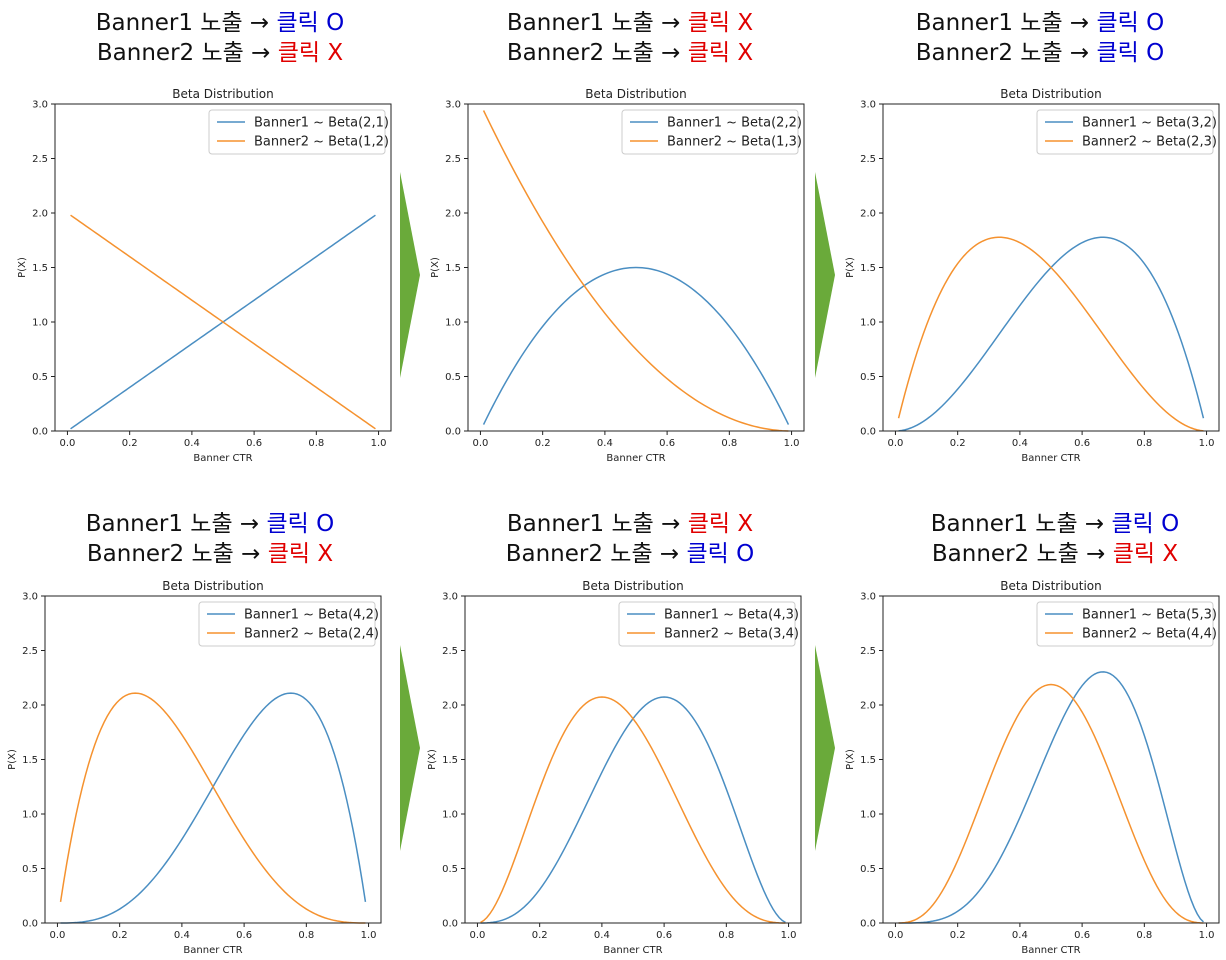  Describe the element at coordinates (321, 123) in the screenshot. I see `legend-label-1: Banner1 ~ Beta(2,1)` at that location.